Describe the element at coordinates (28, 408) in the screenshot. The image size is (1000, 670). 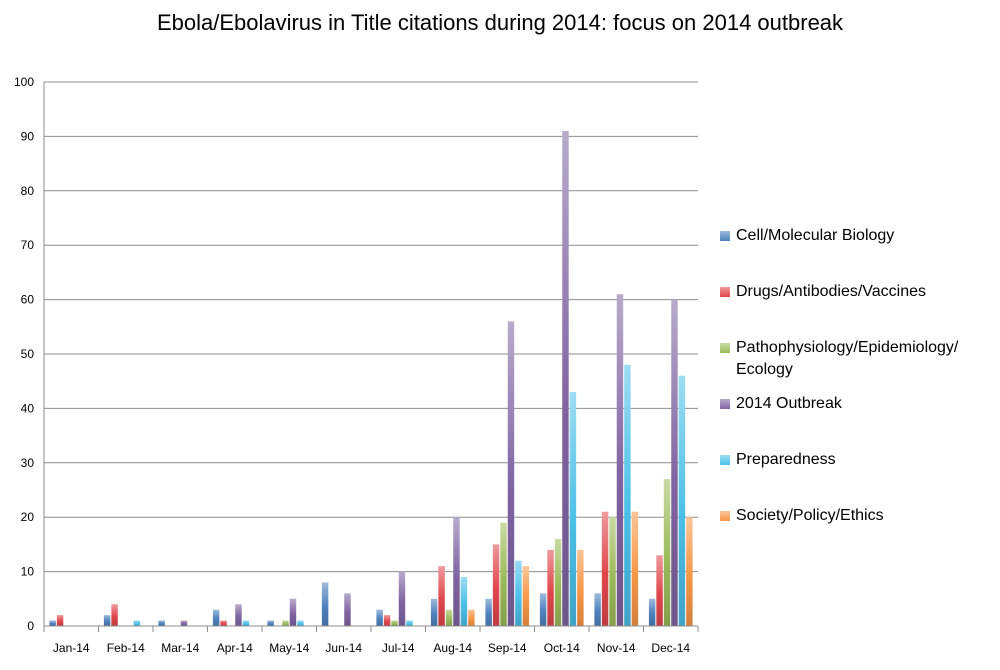
I see `y-tick-label: 40` at that location.